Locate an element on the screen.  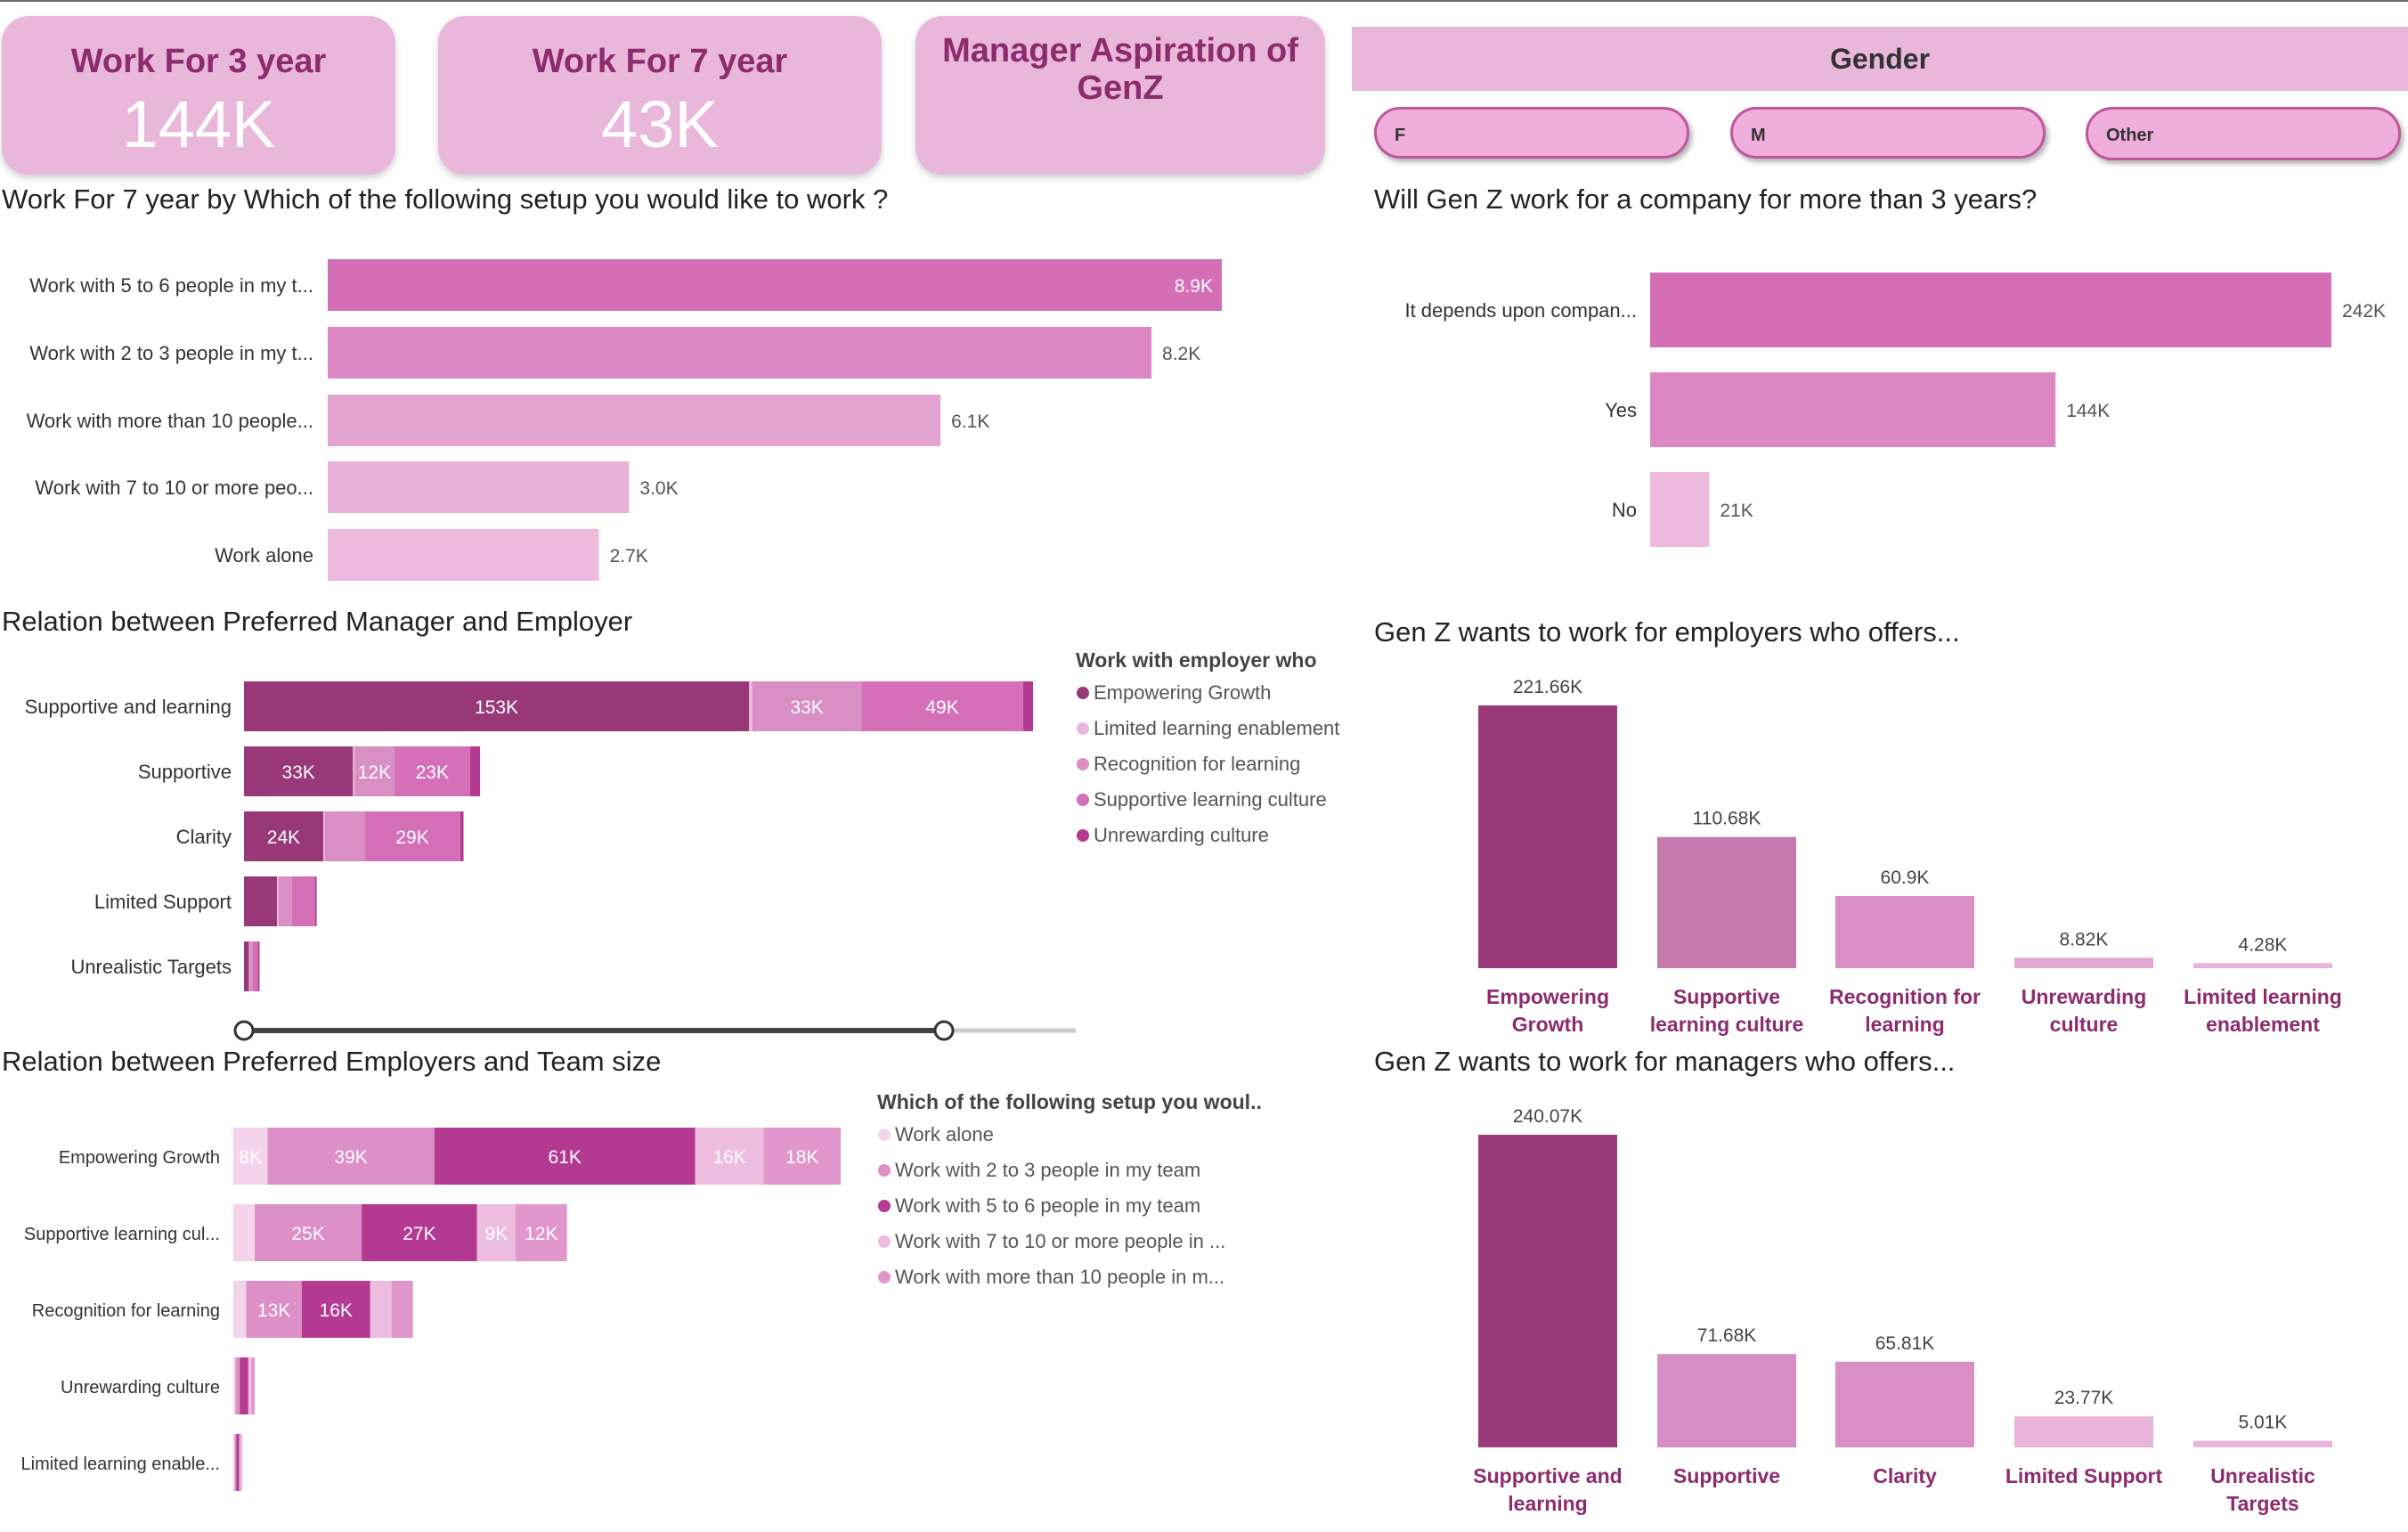
segment-label: 49K is located at coordinates (941, 707).